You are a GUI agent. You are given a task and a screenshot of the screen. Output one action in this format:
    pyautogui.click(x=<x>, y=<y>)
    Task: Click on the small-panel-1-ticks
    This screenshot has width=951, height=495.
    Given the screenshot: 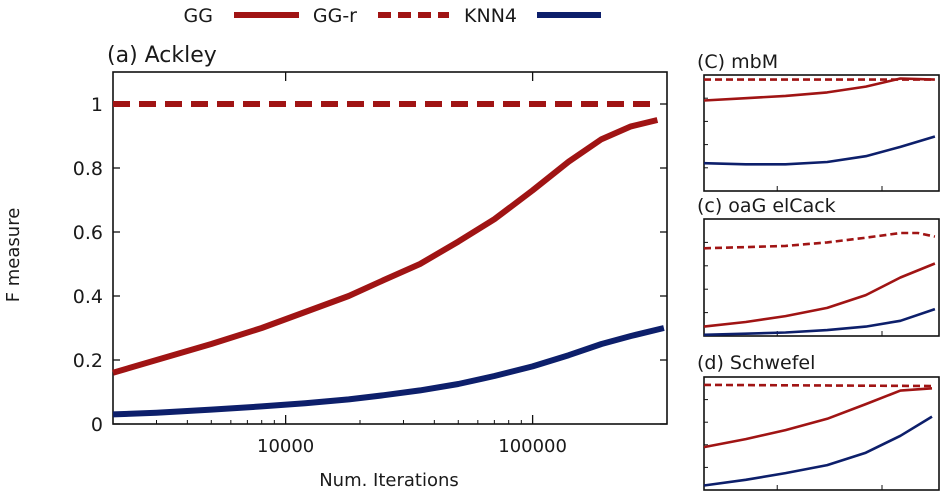 What is the action you would take?
    pyautogui.click(x=793, y=144)
    